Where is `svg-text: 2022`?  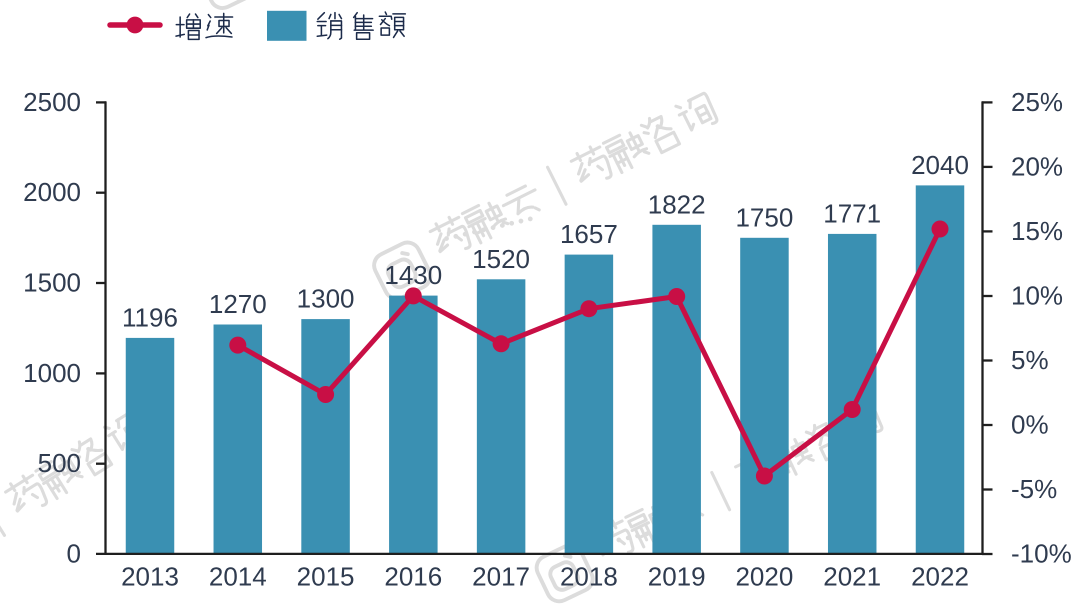
svg-text: 2022 is located at coordinates (940, 577).